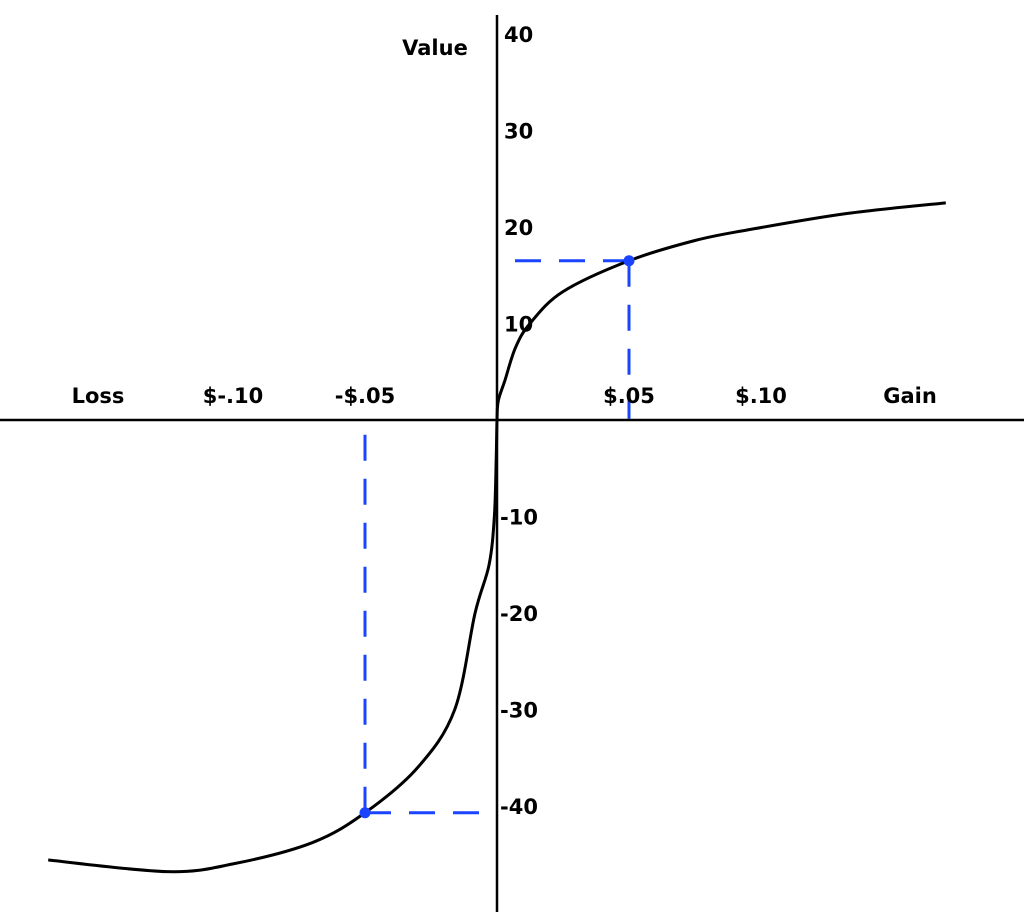 This screenshot has height=924, width=1024. What do you see at coordinates (435, 48) in the screenshot?
I see `y-axis-label: Value` at bounding box center [435, 48].